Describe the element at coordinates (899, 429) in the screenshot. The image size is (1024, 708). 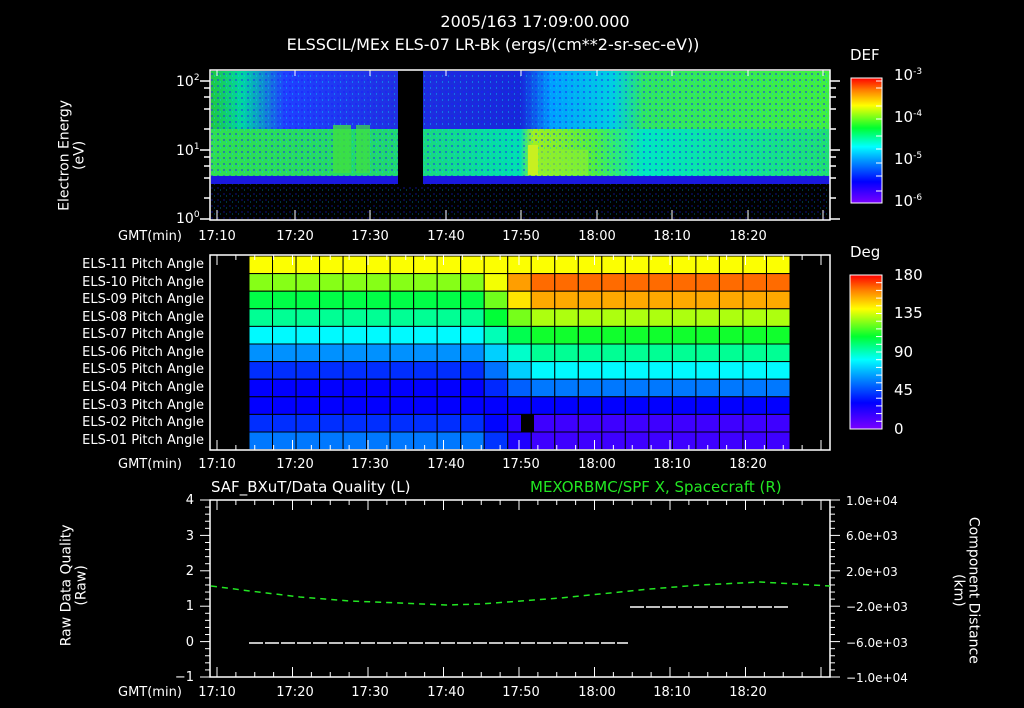
I see `cb2-label: 0` at that location.